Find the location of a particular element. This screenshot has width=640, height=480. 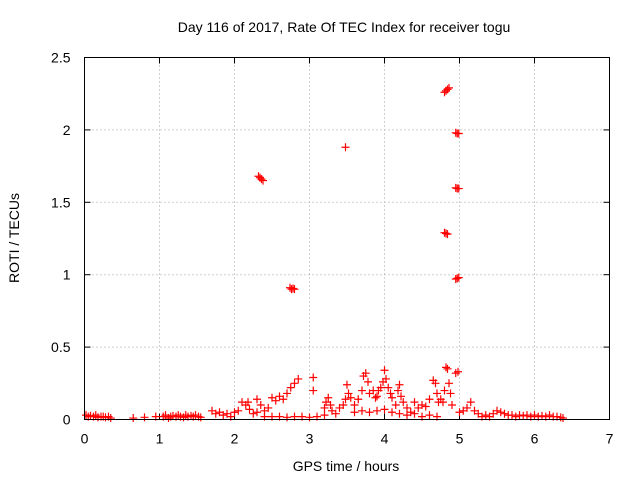

x-tick-labels: 0 1 2 3 4 5 6 7 is located at coordinates (347, 439).